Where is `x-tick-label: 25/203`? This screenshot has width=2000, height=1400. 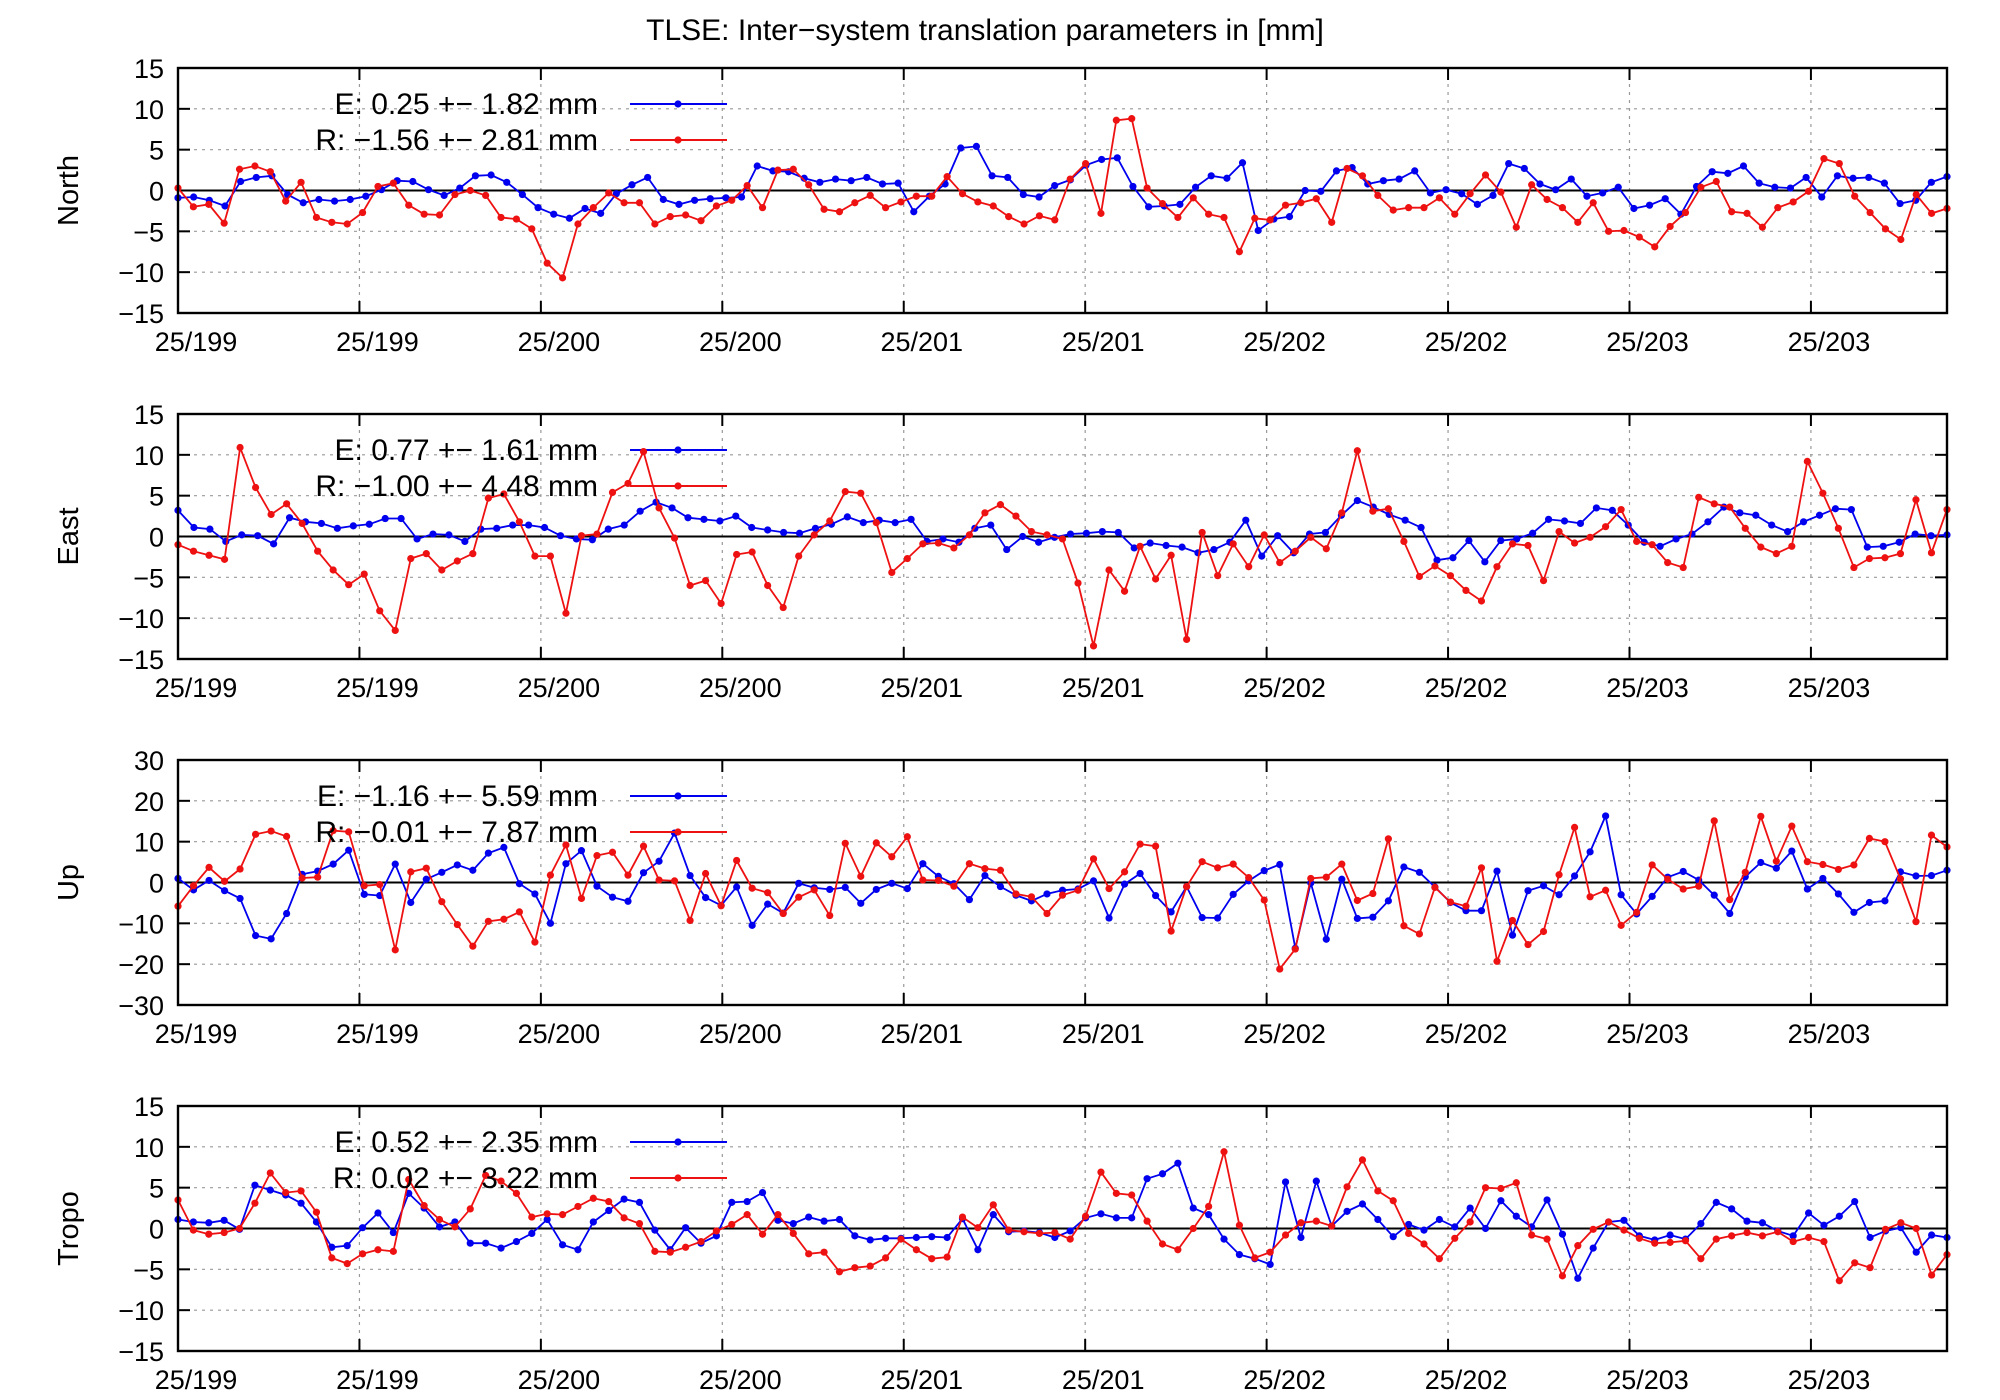 x-tick-label: 25/203 is located at coordinates (1647, 1380).